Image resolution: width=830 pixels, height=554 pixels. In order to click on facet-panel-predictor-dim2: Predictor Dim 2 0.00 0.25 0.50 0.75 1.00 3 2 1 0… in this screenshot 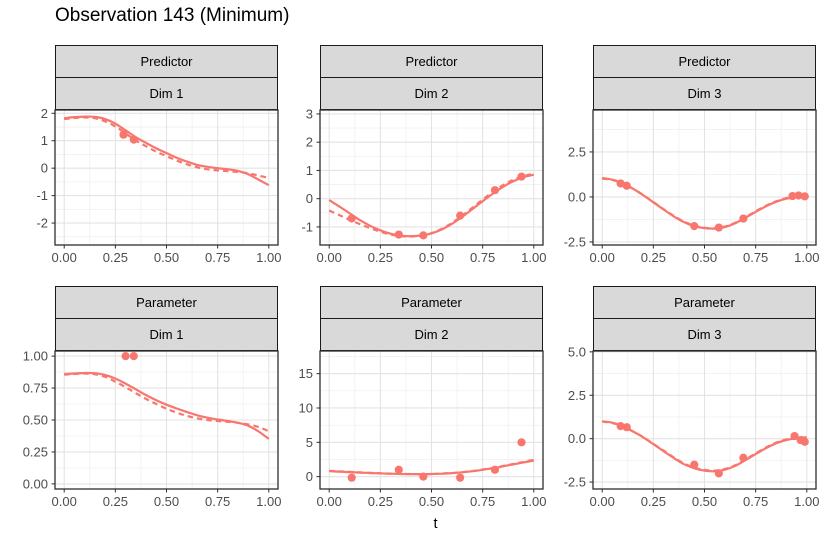, I will do `click(423, 155)`.